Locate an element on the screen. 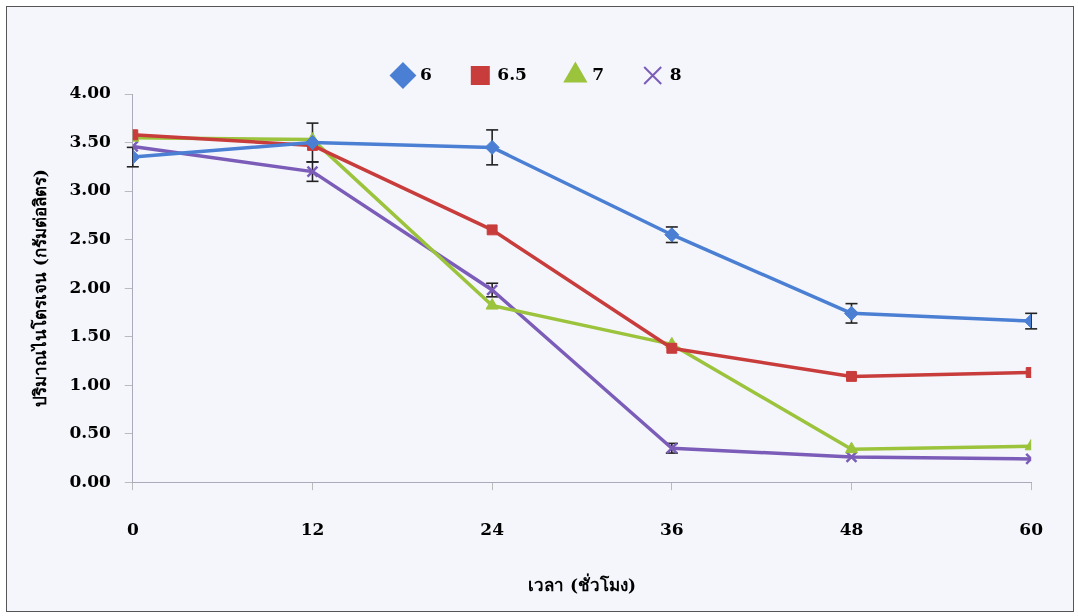 The height and width of the screenshot is (616, 1078). x-tick-label: 12 is located at coordinates (312, 528).